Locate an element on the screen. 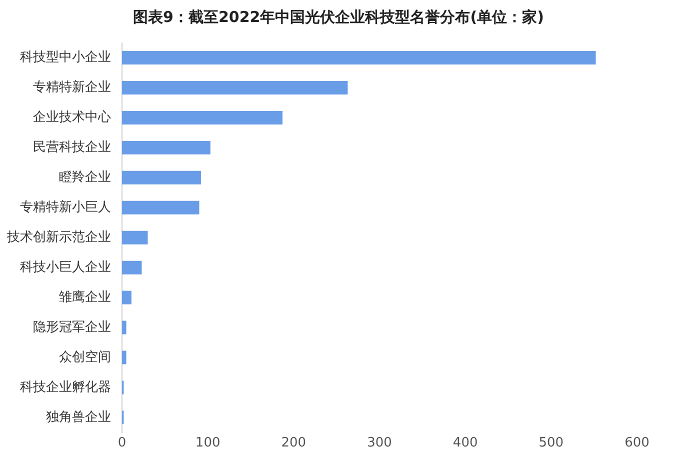 The image size is (677, 464). y-tick-label: 独角兽企业 is located at coordinates (78, 417).